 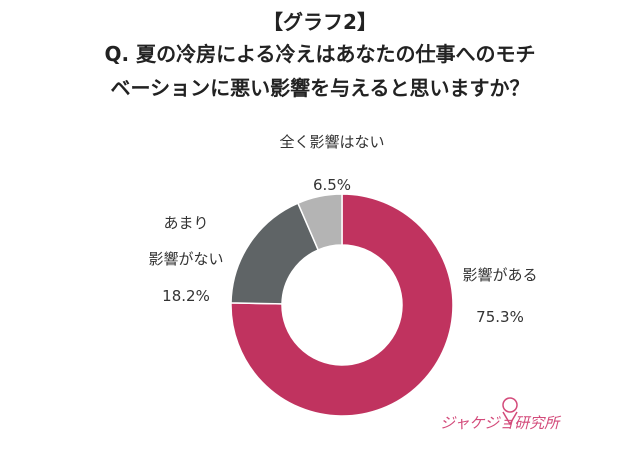 What do you see at coordinates (510, 411) in the screenshot?
I see `mascot-icon` at bounding box center [510, 411].